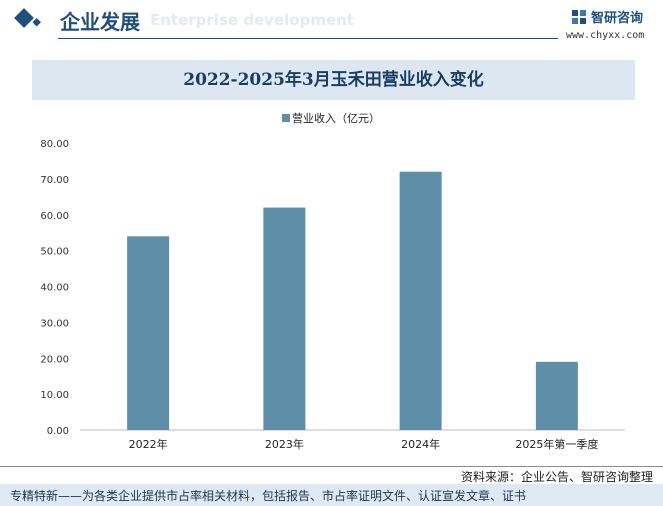  Describe the element at coordinates (331, 466) in the screenshot. I see `source-divider` at that location.